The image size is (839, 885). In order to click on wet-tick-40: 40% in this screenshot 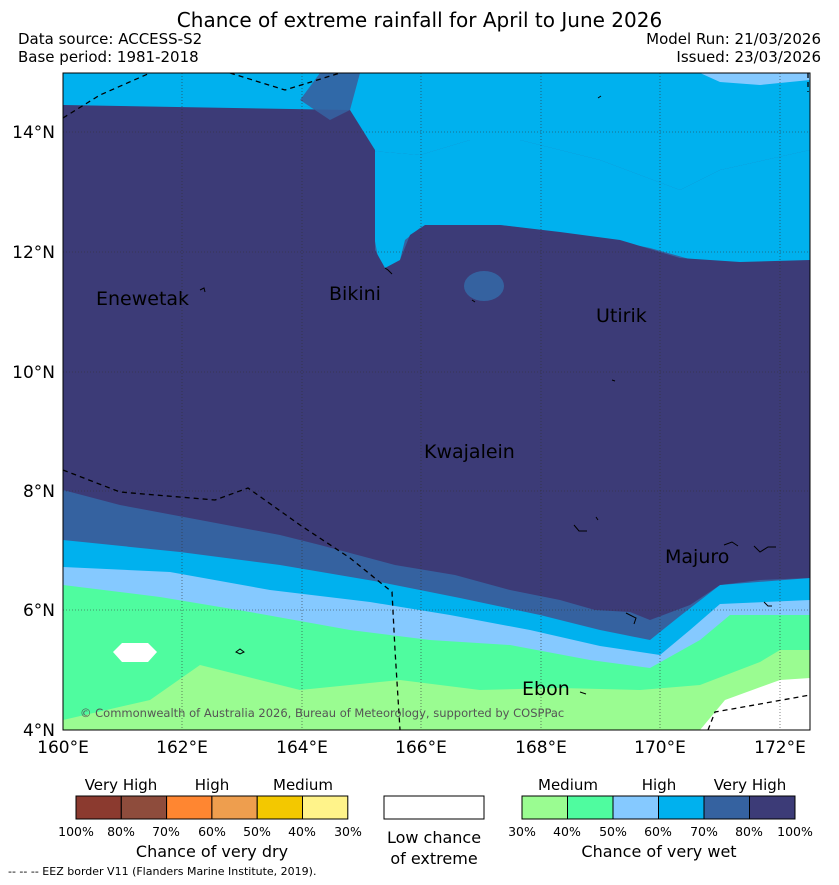, I will do `click(567, 831)`.